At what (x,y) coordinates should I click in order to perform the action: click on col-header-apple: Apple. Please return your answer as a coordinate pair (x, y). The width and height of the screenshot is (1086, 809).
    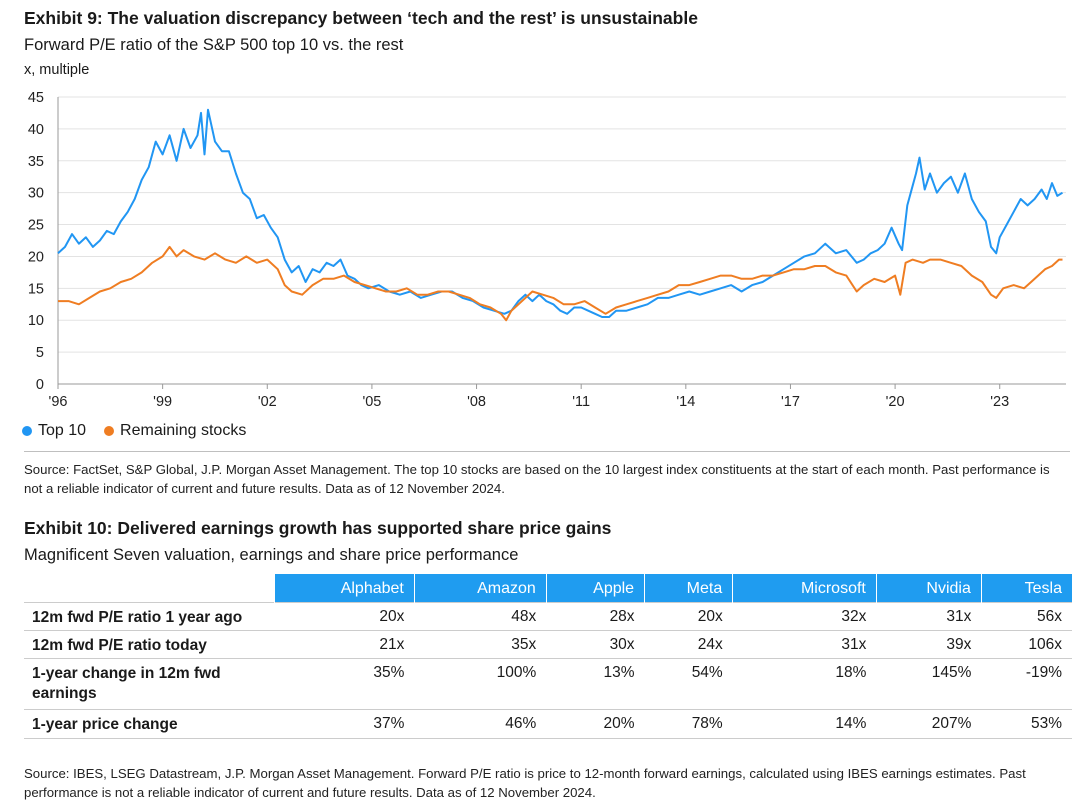
    Looking at the image, I should click on (595, 588).